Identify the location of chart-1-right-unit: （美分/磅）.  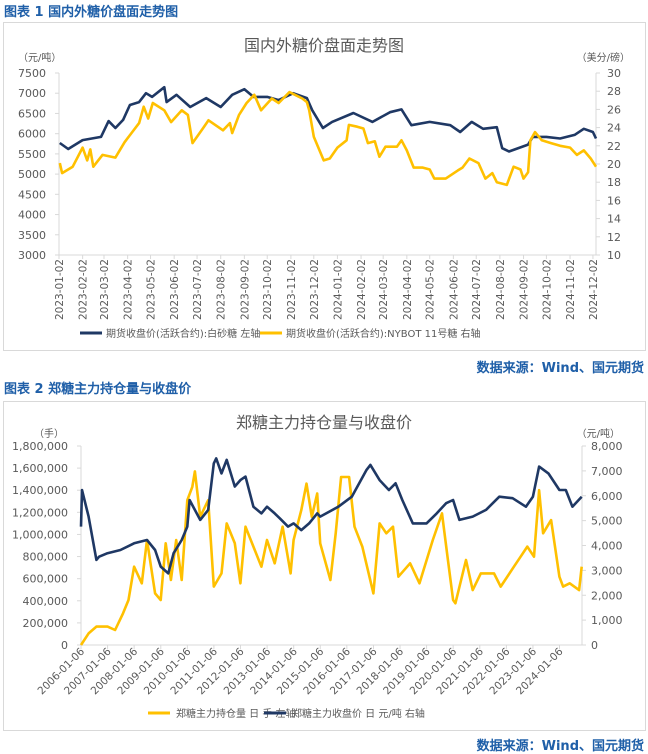
(603, 57).